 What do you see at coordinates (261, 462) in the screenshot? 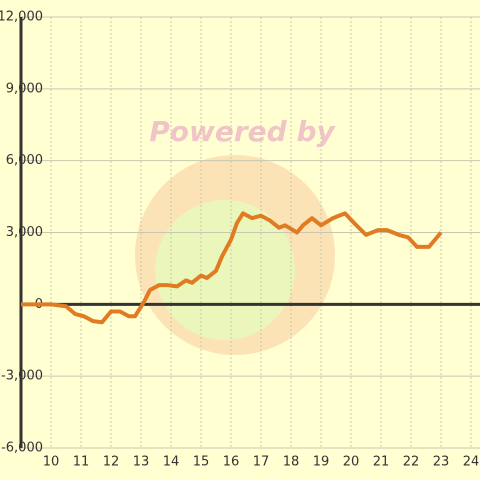
I see `x-tick-label: 17` at bounding box center [261, 462].